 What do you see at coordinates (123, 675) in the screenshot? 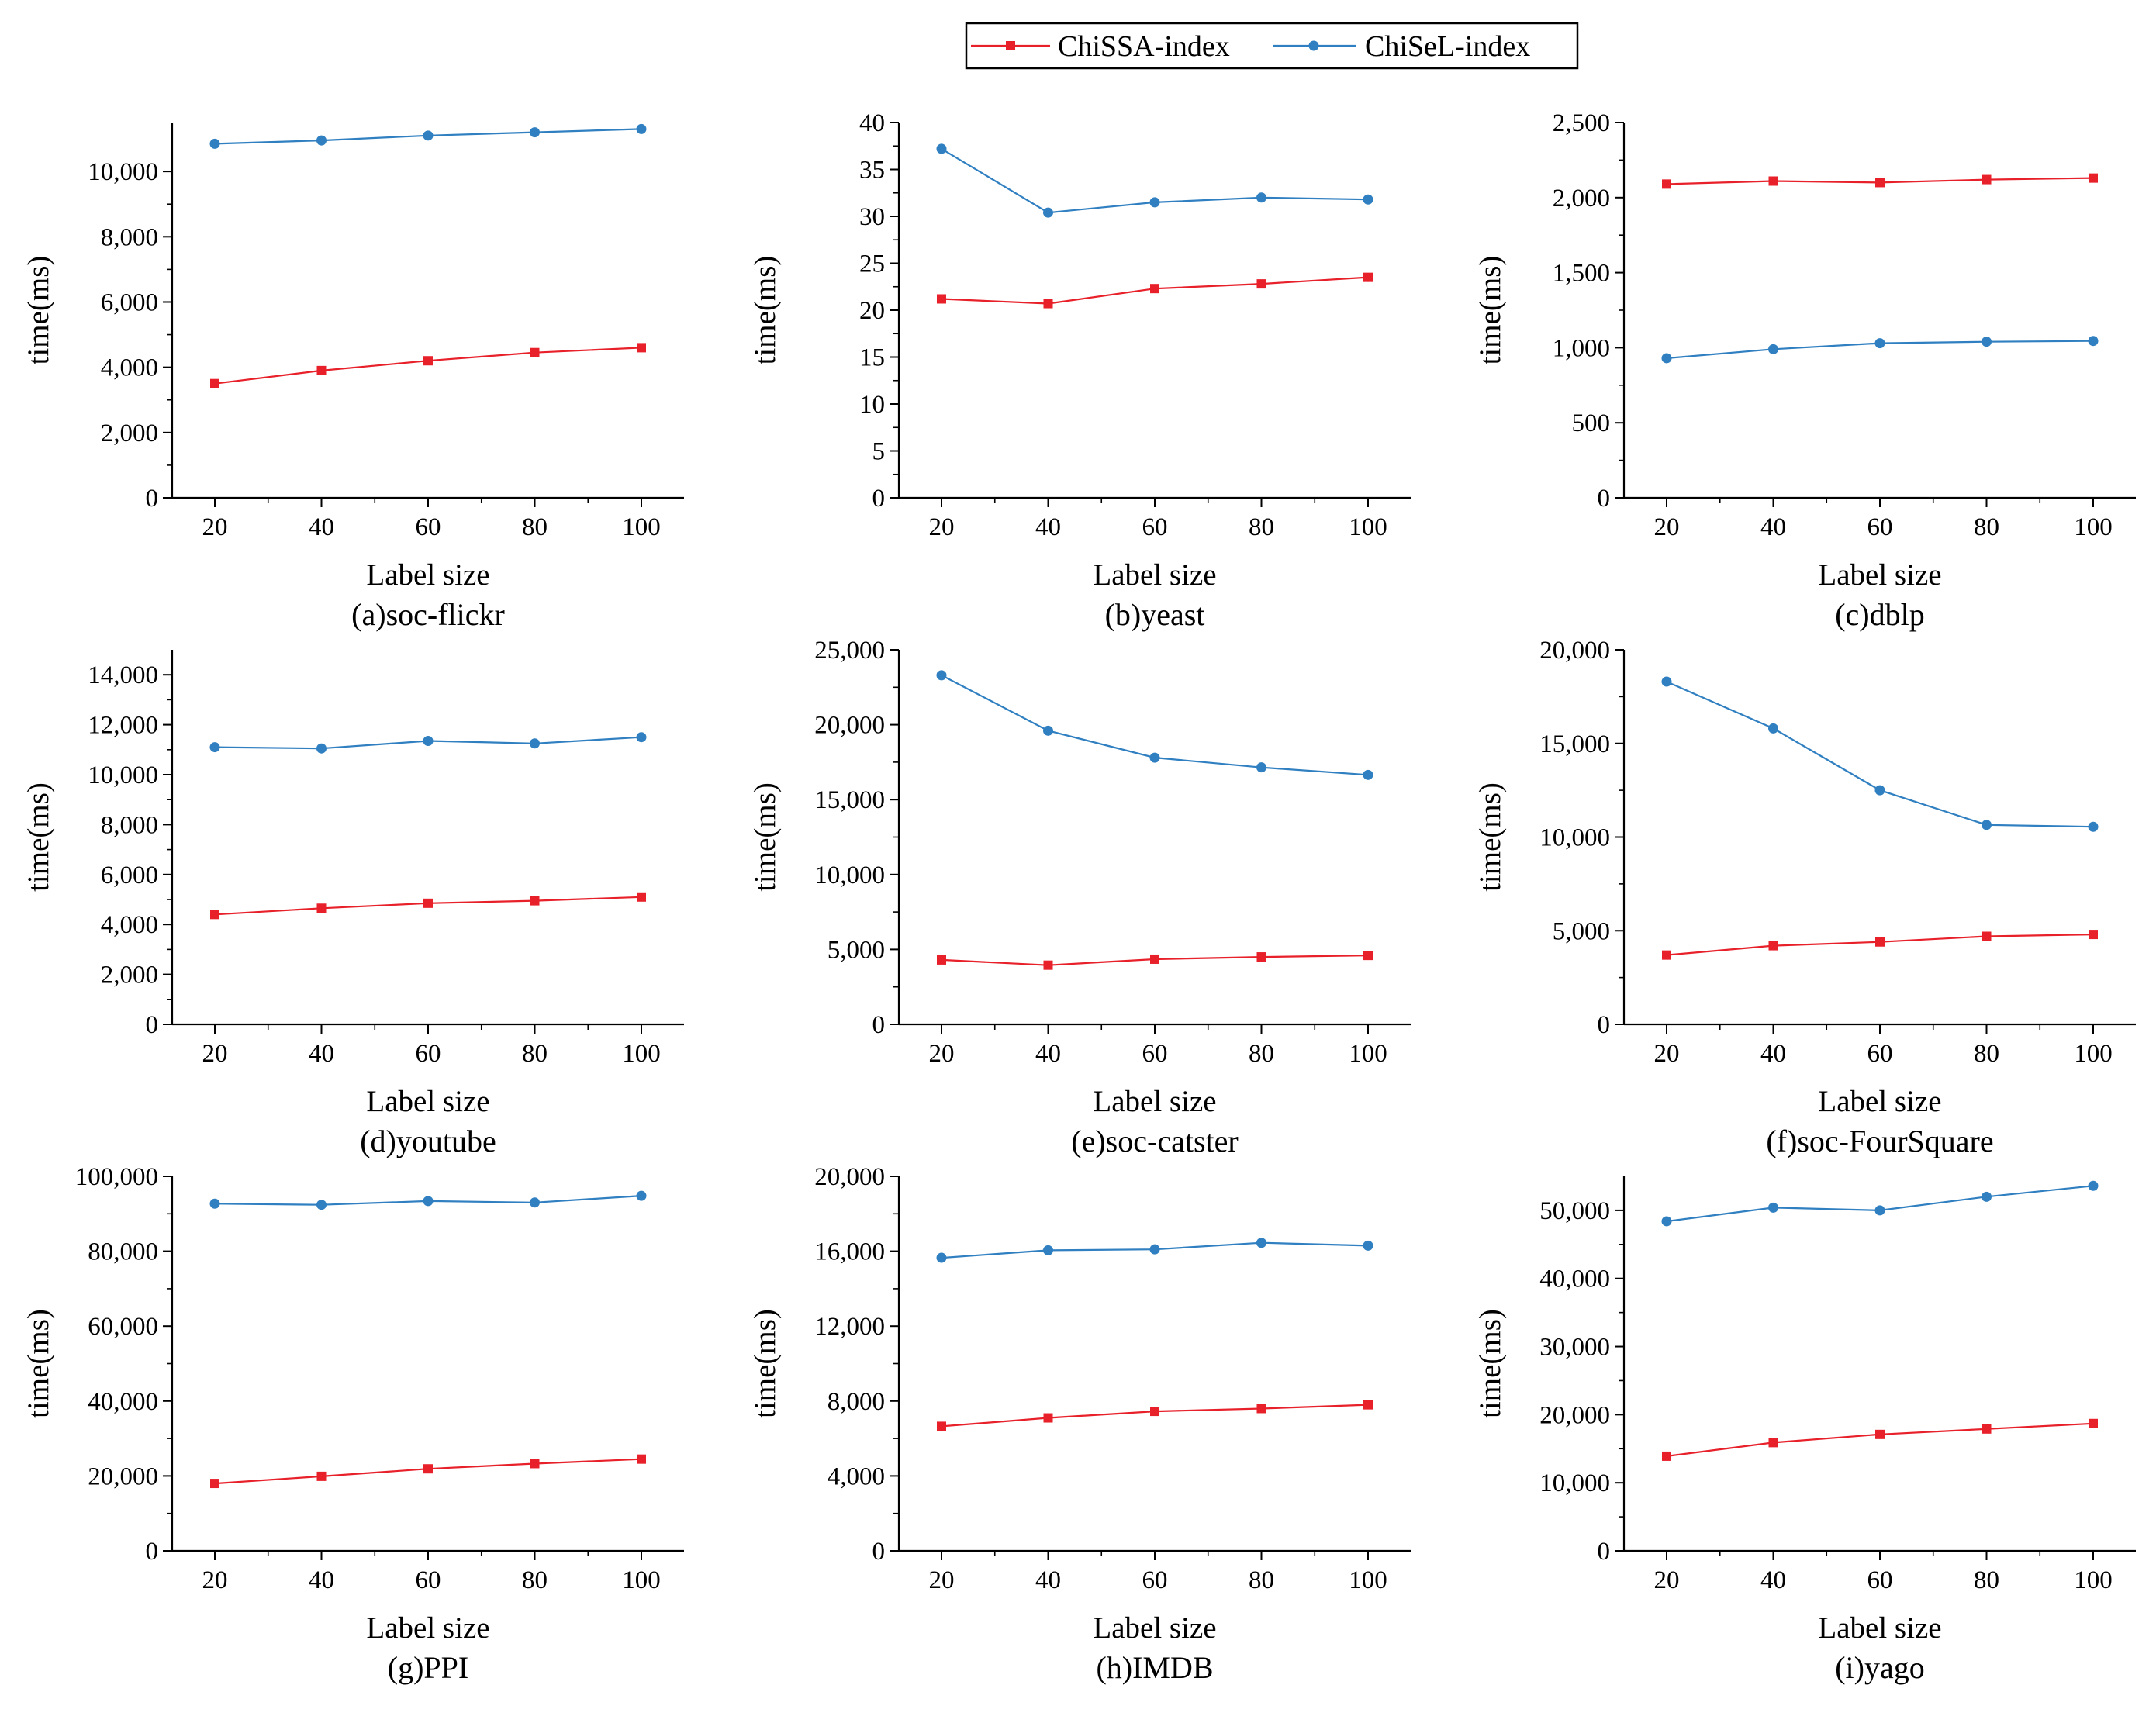
I see `y-tick-label: 14,000` at bounding box center [123, 675].